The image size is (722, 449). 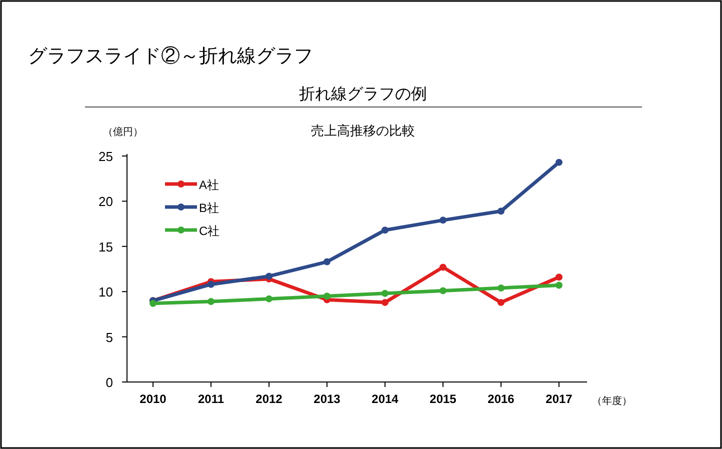 What do you see at coordinates (559, 399) in the screenshot?
I see `x-tick-label: 2017` at bounding box center [559, 399].